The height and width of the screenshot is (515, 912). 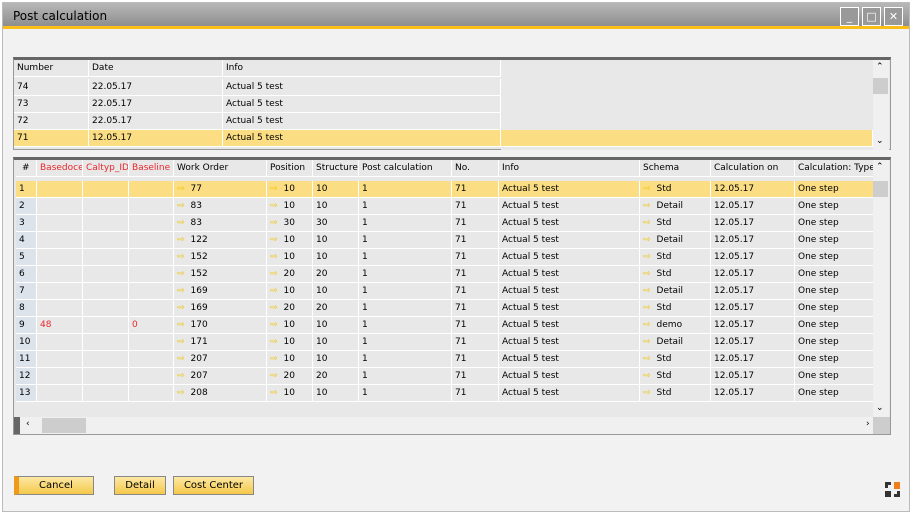 I want to click on table-cell: ⇨ 83, so click(x=220, y=206).